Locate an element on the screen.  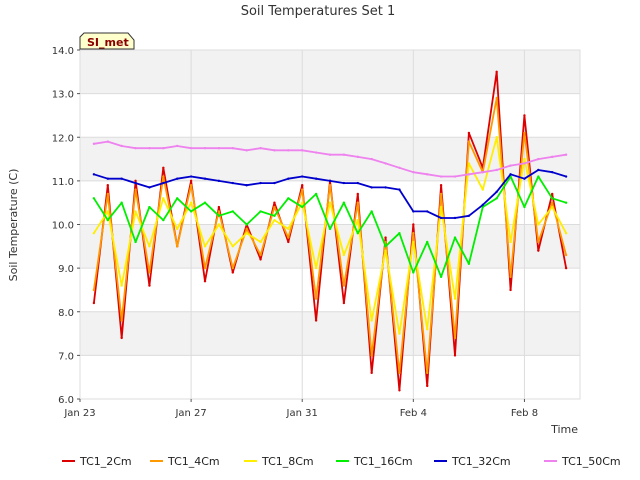
x-tick-label: Jan 31 is located at coordinates (302, 413).